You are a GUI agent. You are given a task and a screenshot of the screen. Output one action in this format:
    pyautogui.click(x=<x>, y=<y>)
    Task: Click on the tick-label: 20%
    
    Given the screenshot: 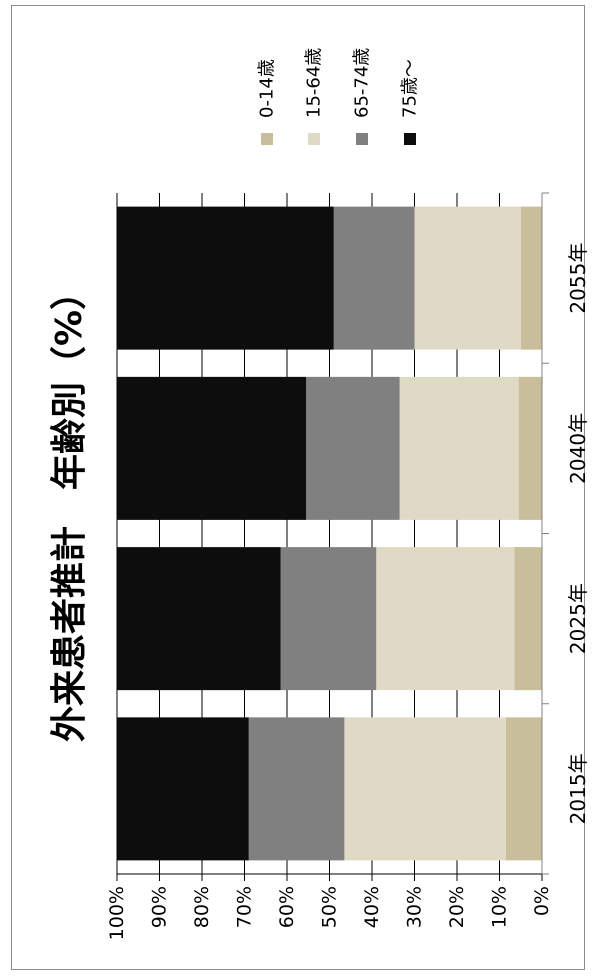 What is the action you would take?
    pyautogui.click(x=457, y=907)
    